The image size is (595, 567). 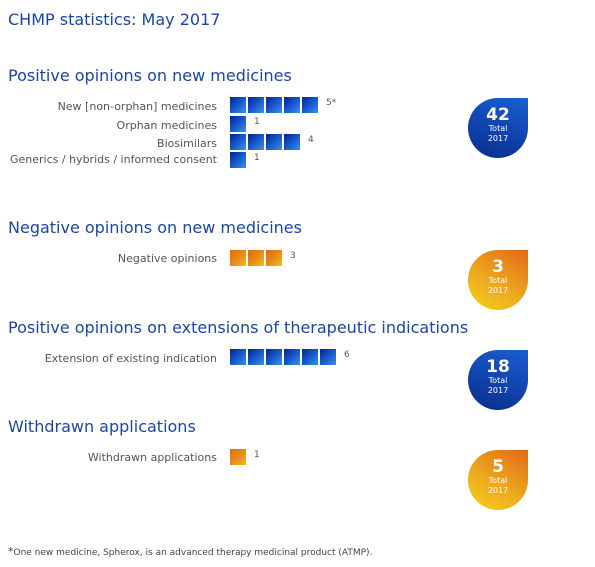 I want to click on row-label-negative: Negative opinions, so click(x=167, y=258).